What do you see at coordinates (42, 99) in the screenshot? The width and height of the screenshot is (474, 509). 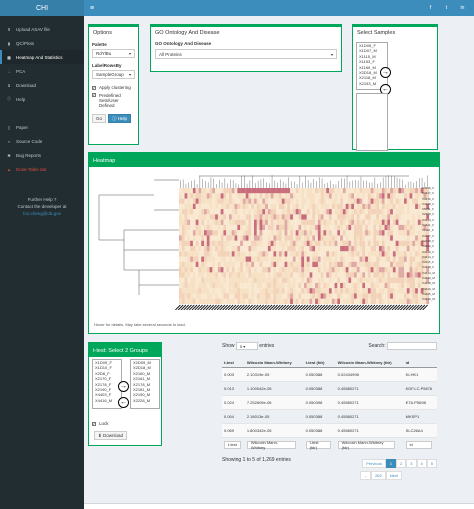 I see `sidebar-item-help: ⓘ Help` at bounding box center [42, 99].